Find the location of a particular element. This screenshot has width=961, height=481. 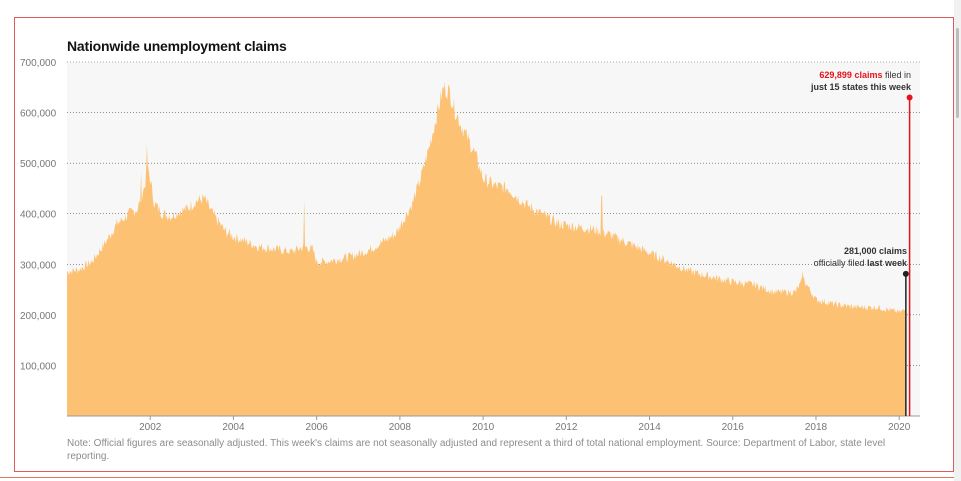

y-tick-label: 600,000 is located at coordinates (38, 114).